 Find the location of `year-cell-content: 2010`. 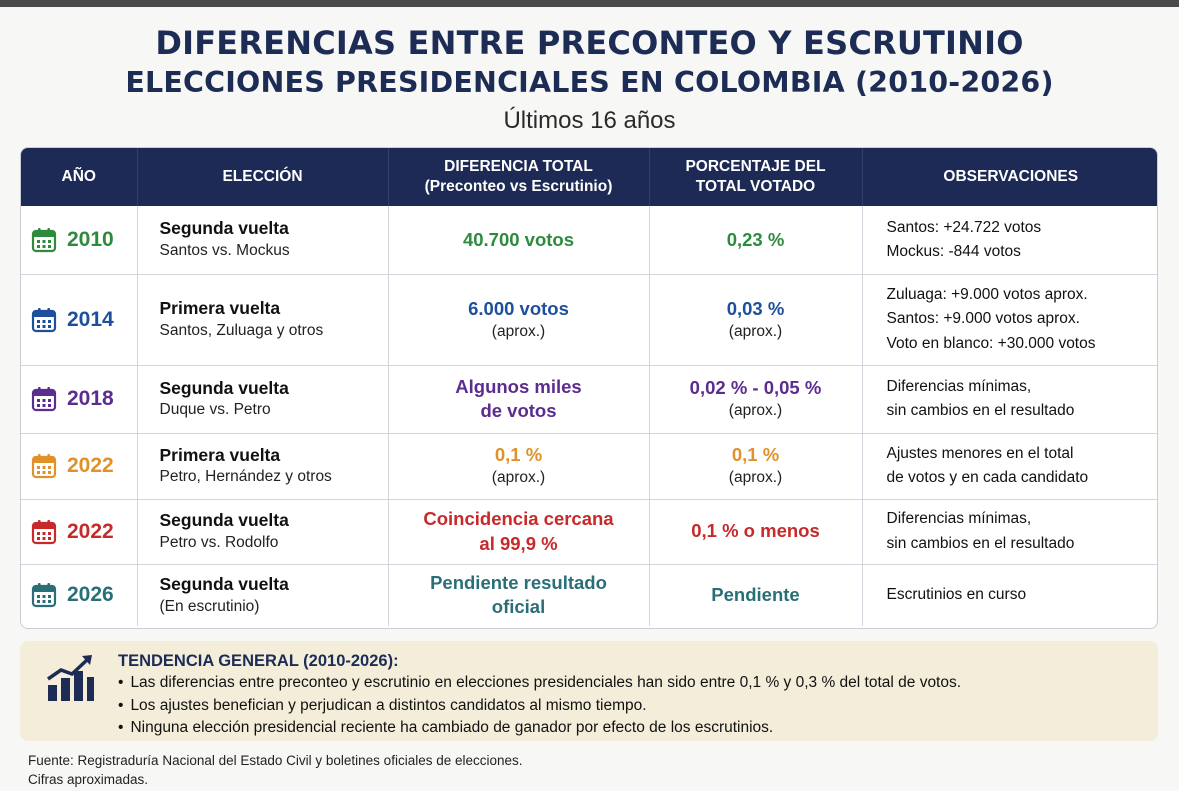

year-cell-content: 2010 is located at coordinates (79, 240).